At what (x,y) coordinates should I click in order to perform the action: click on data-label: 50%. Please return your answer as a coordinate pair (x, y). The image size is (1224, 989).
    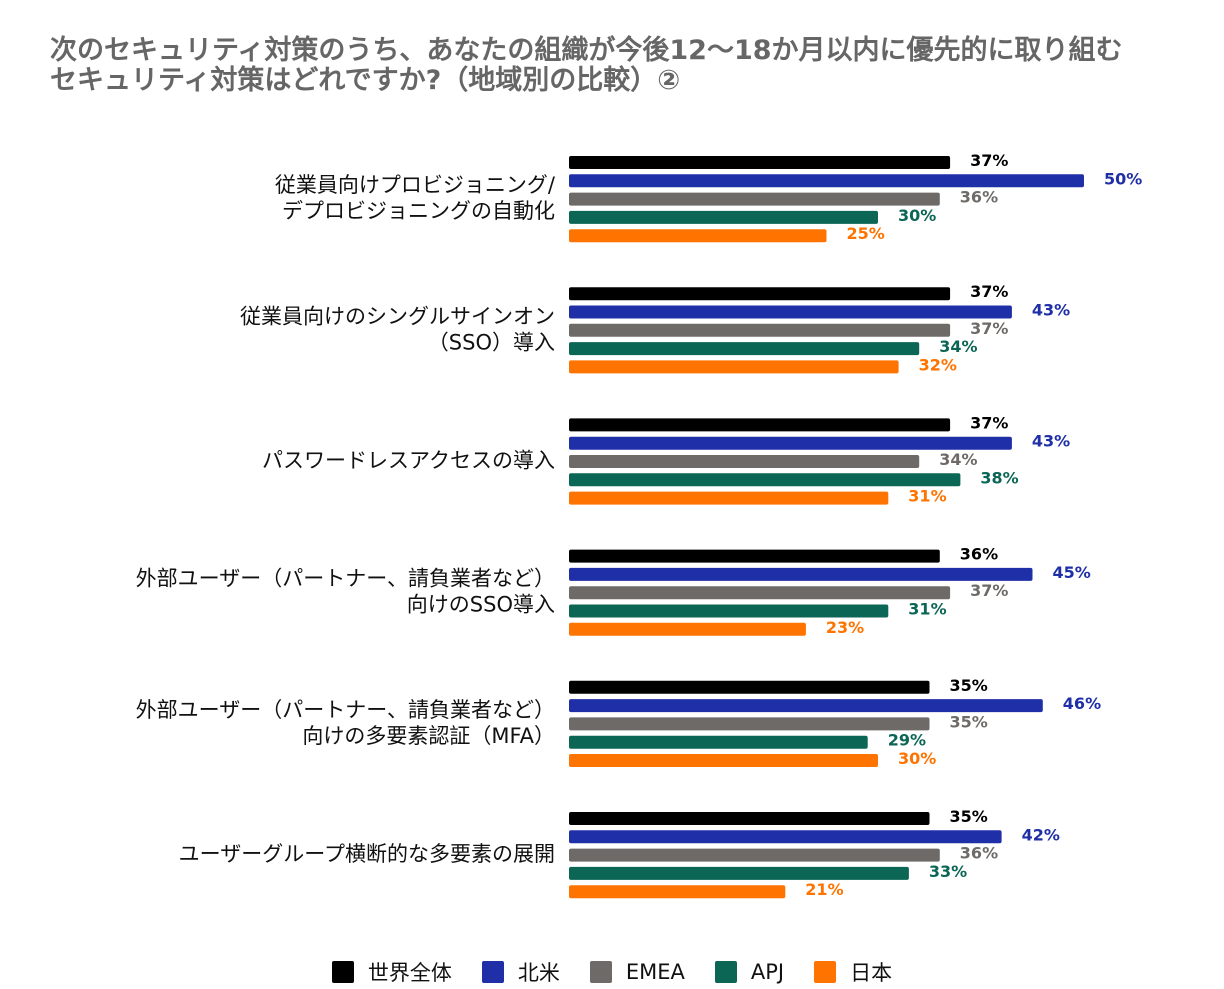
    Looking at the image, I should click on (1123, 178).